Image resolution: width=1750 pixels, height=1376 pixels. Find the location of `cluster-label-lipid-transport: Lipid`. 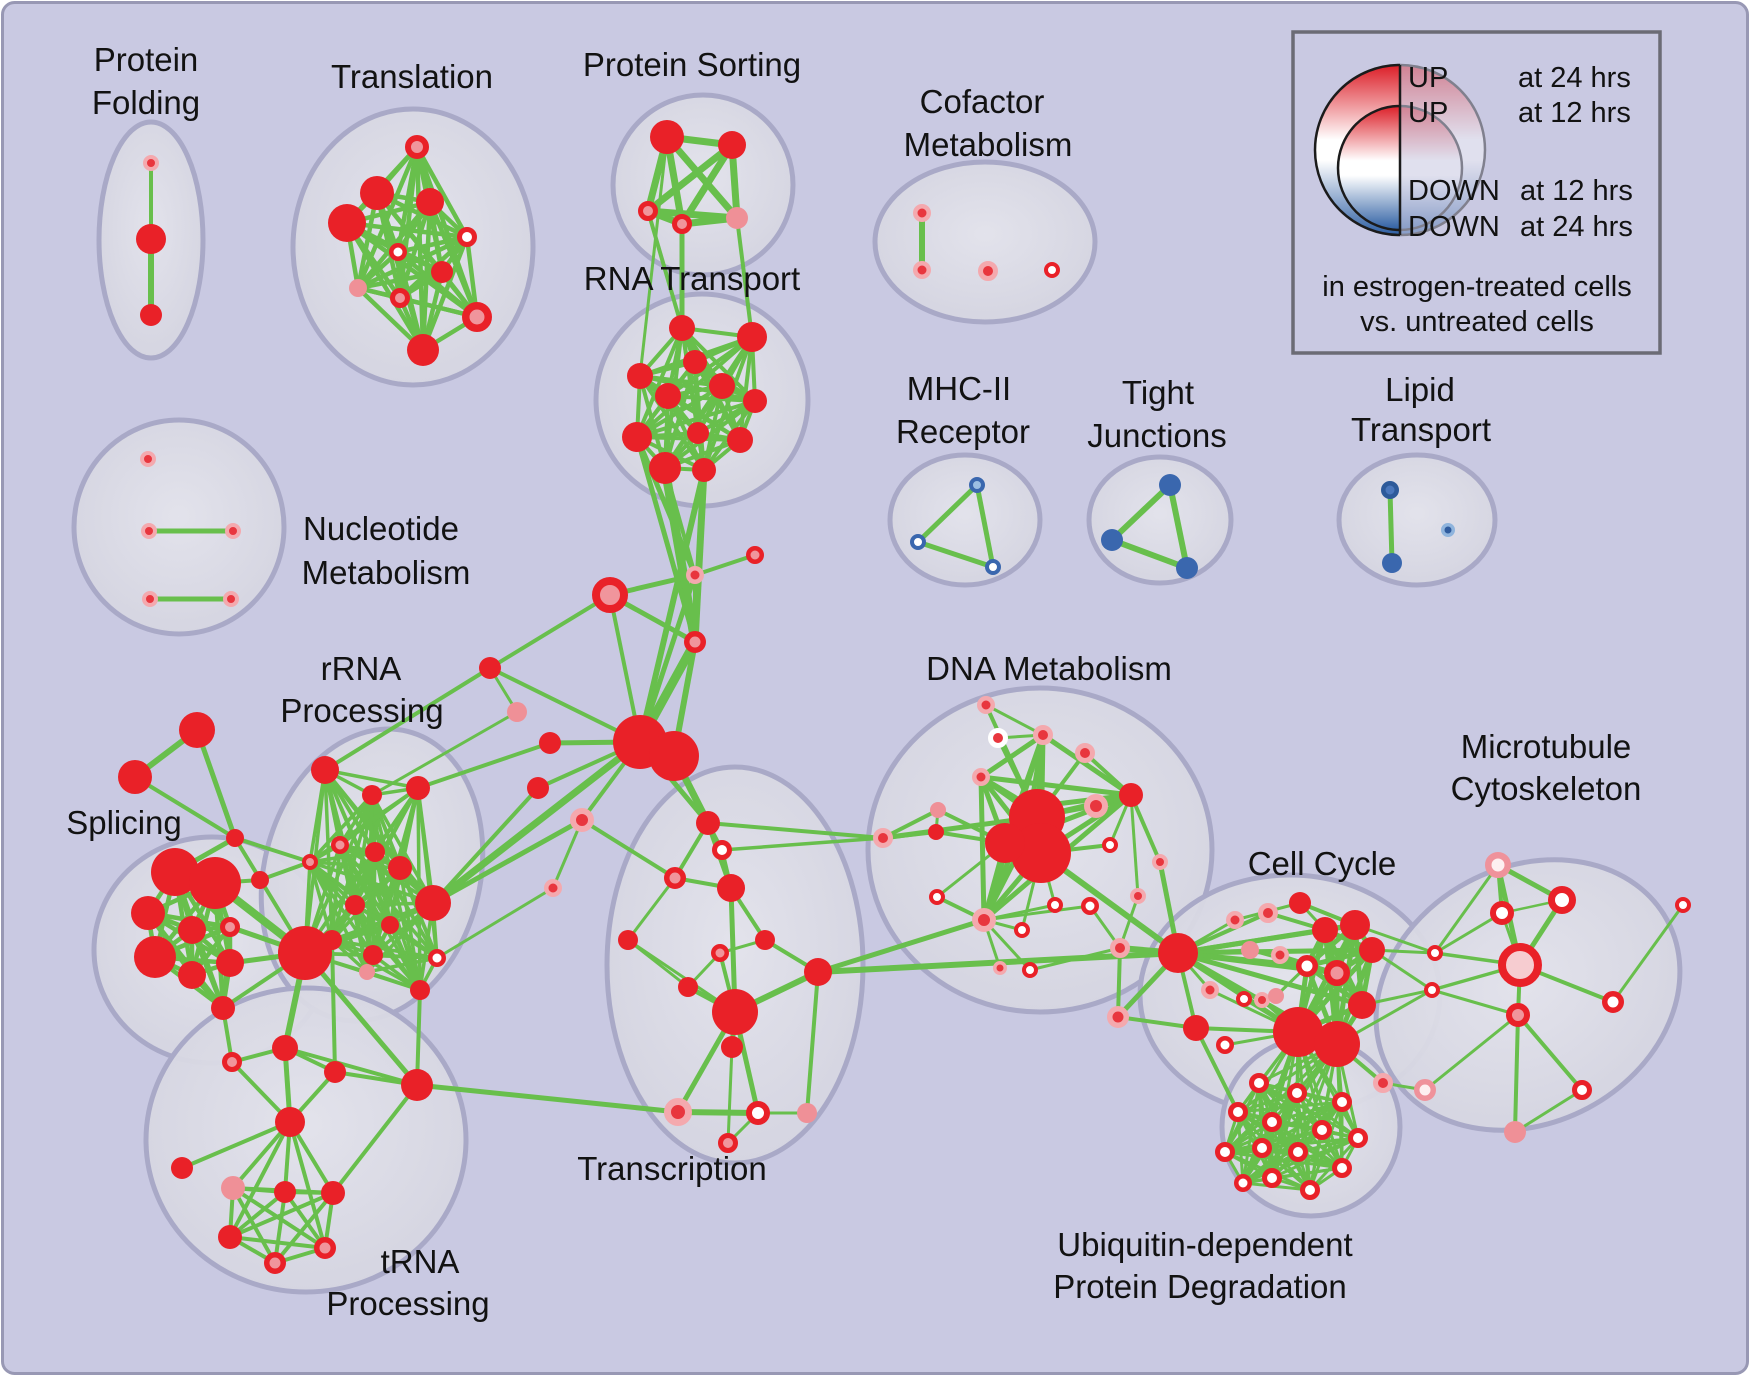

cluster-label-lipid-transport: Lipid is located at coordinates (1420, 389).